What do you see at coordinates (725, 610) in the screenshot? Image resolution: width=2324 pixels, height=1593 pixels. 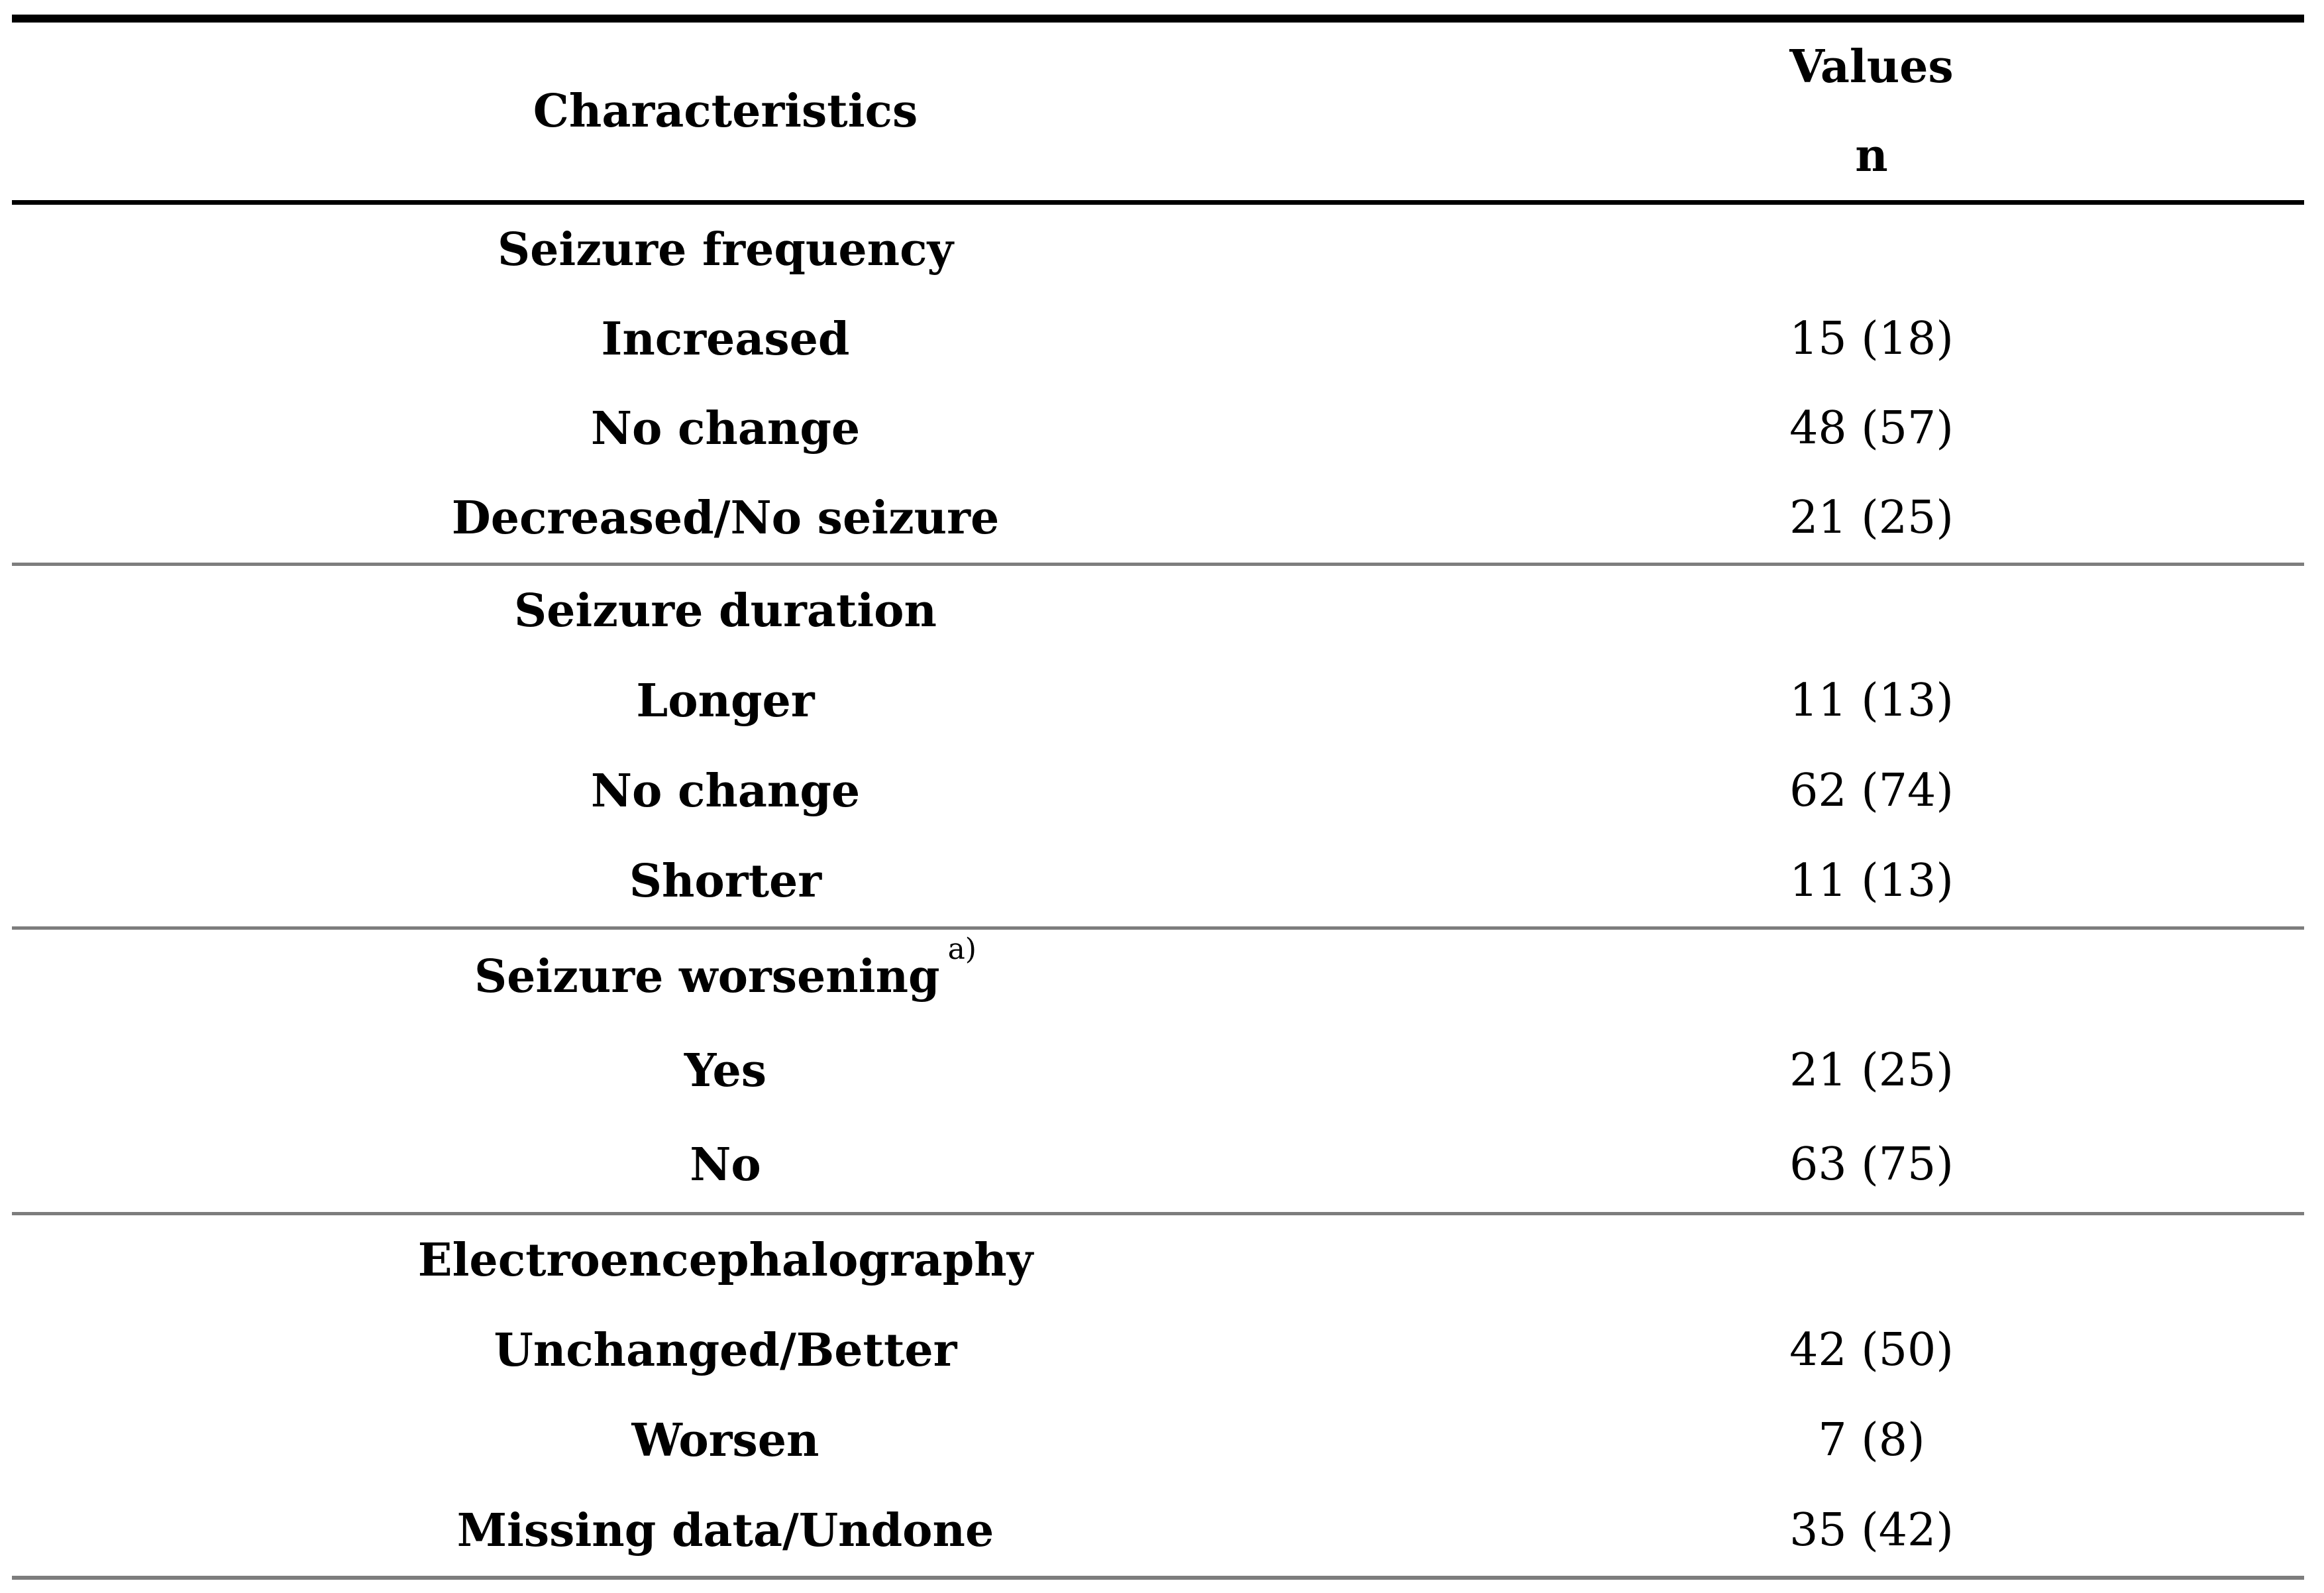 I see `section-title: Seizure duration` at bounding box center [725, 610].